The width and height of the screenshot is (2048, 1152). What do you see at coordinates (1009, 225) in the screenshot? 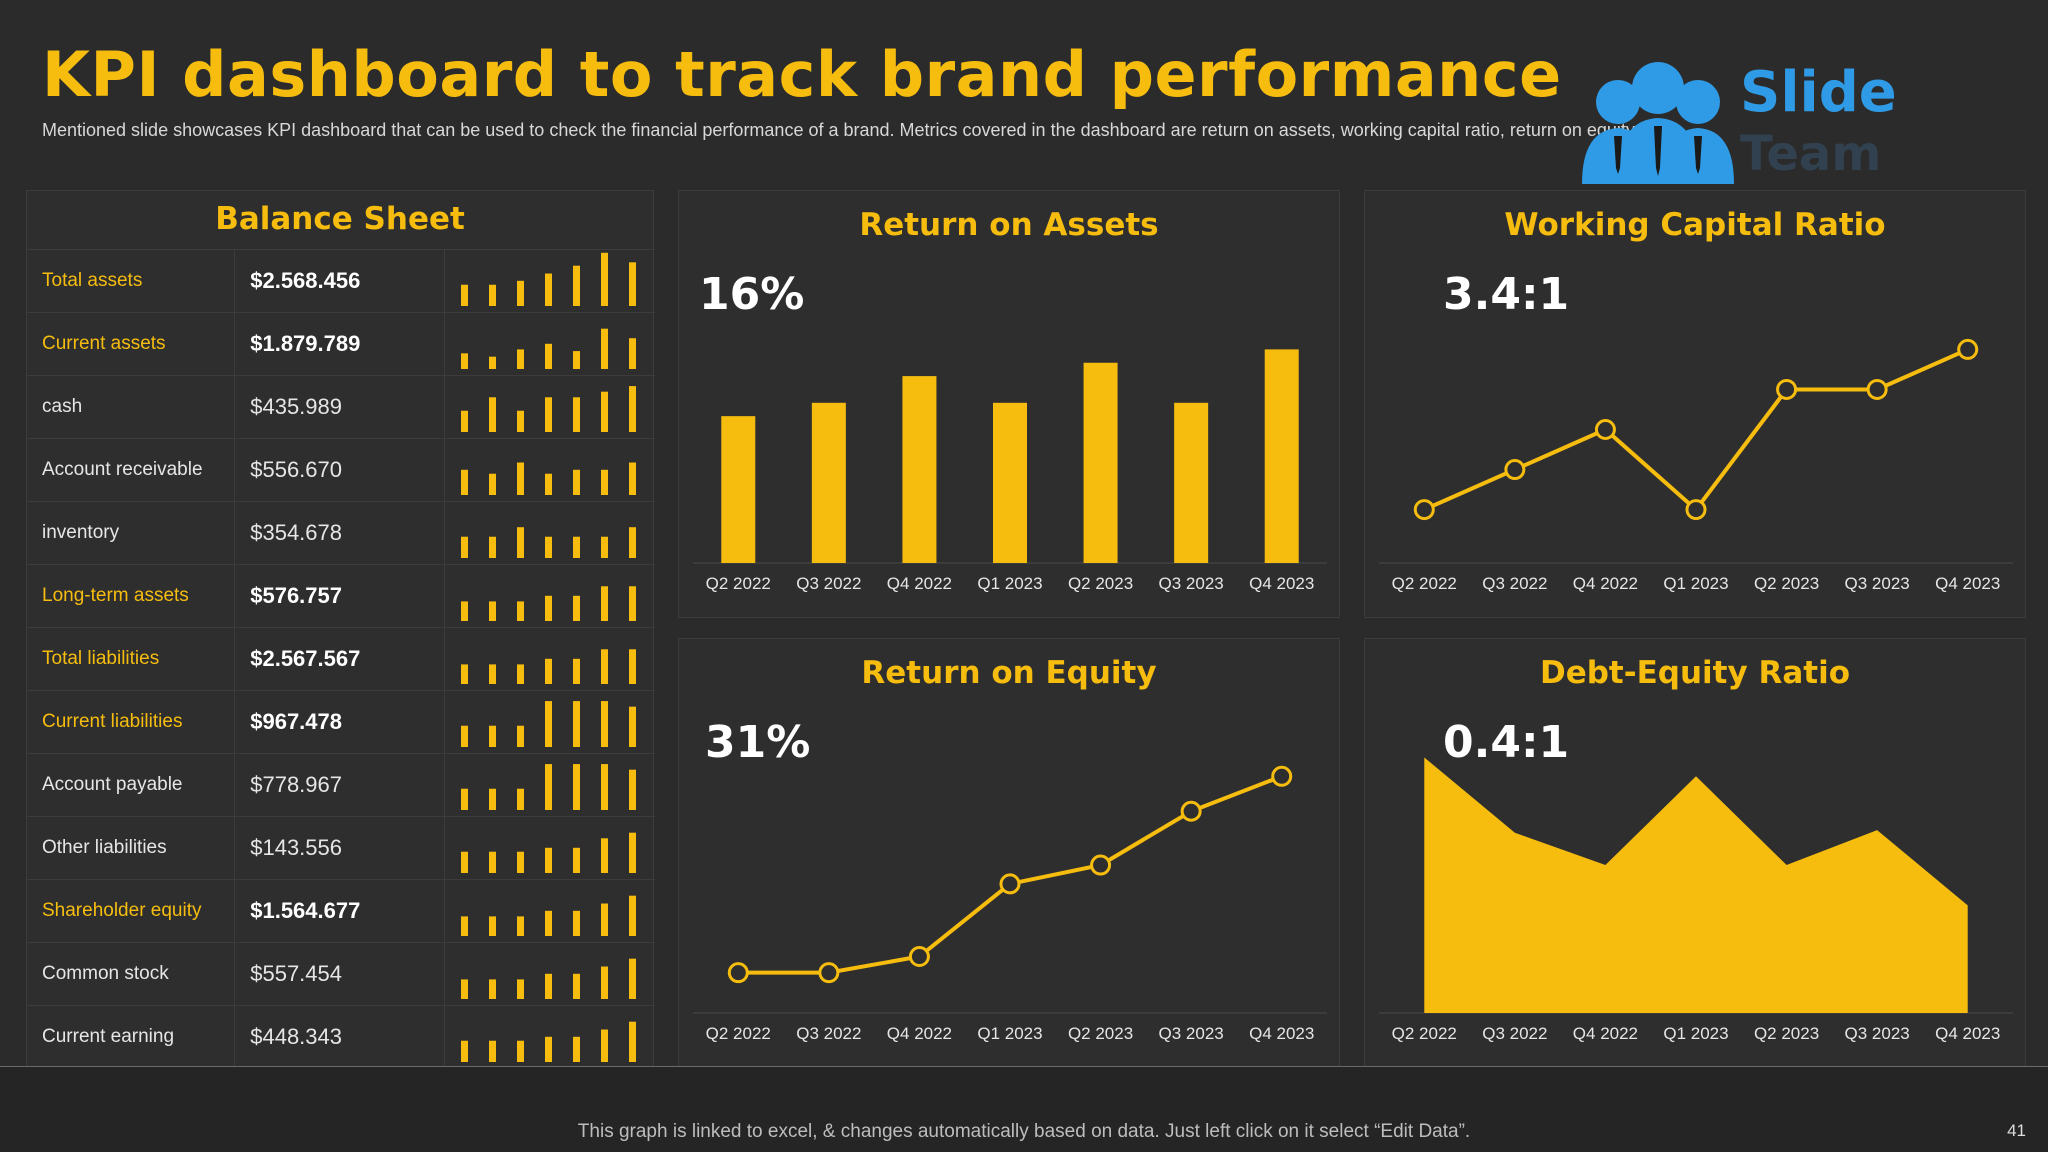
I see `return-on-assets-title: Return on Assets` at bounding box center [1009, 225].